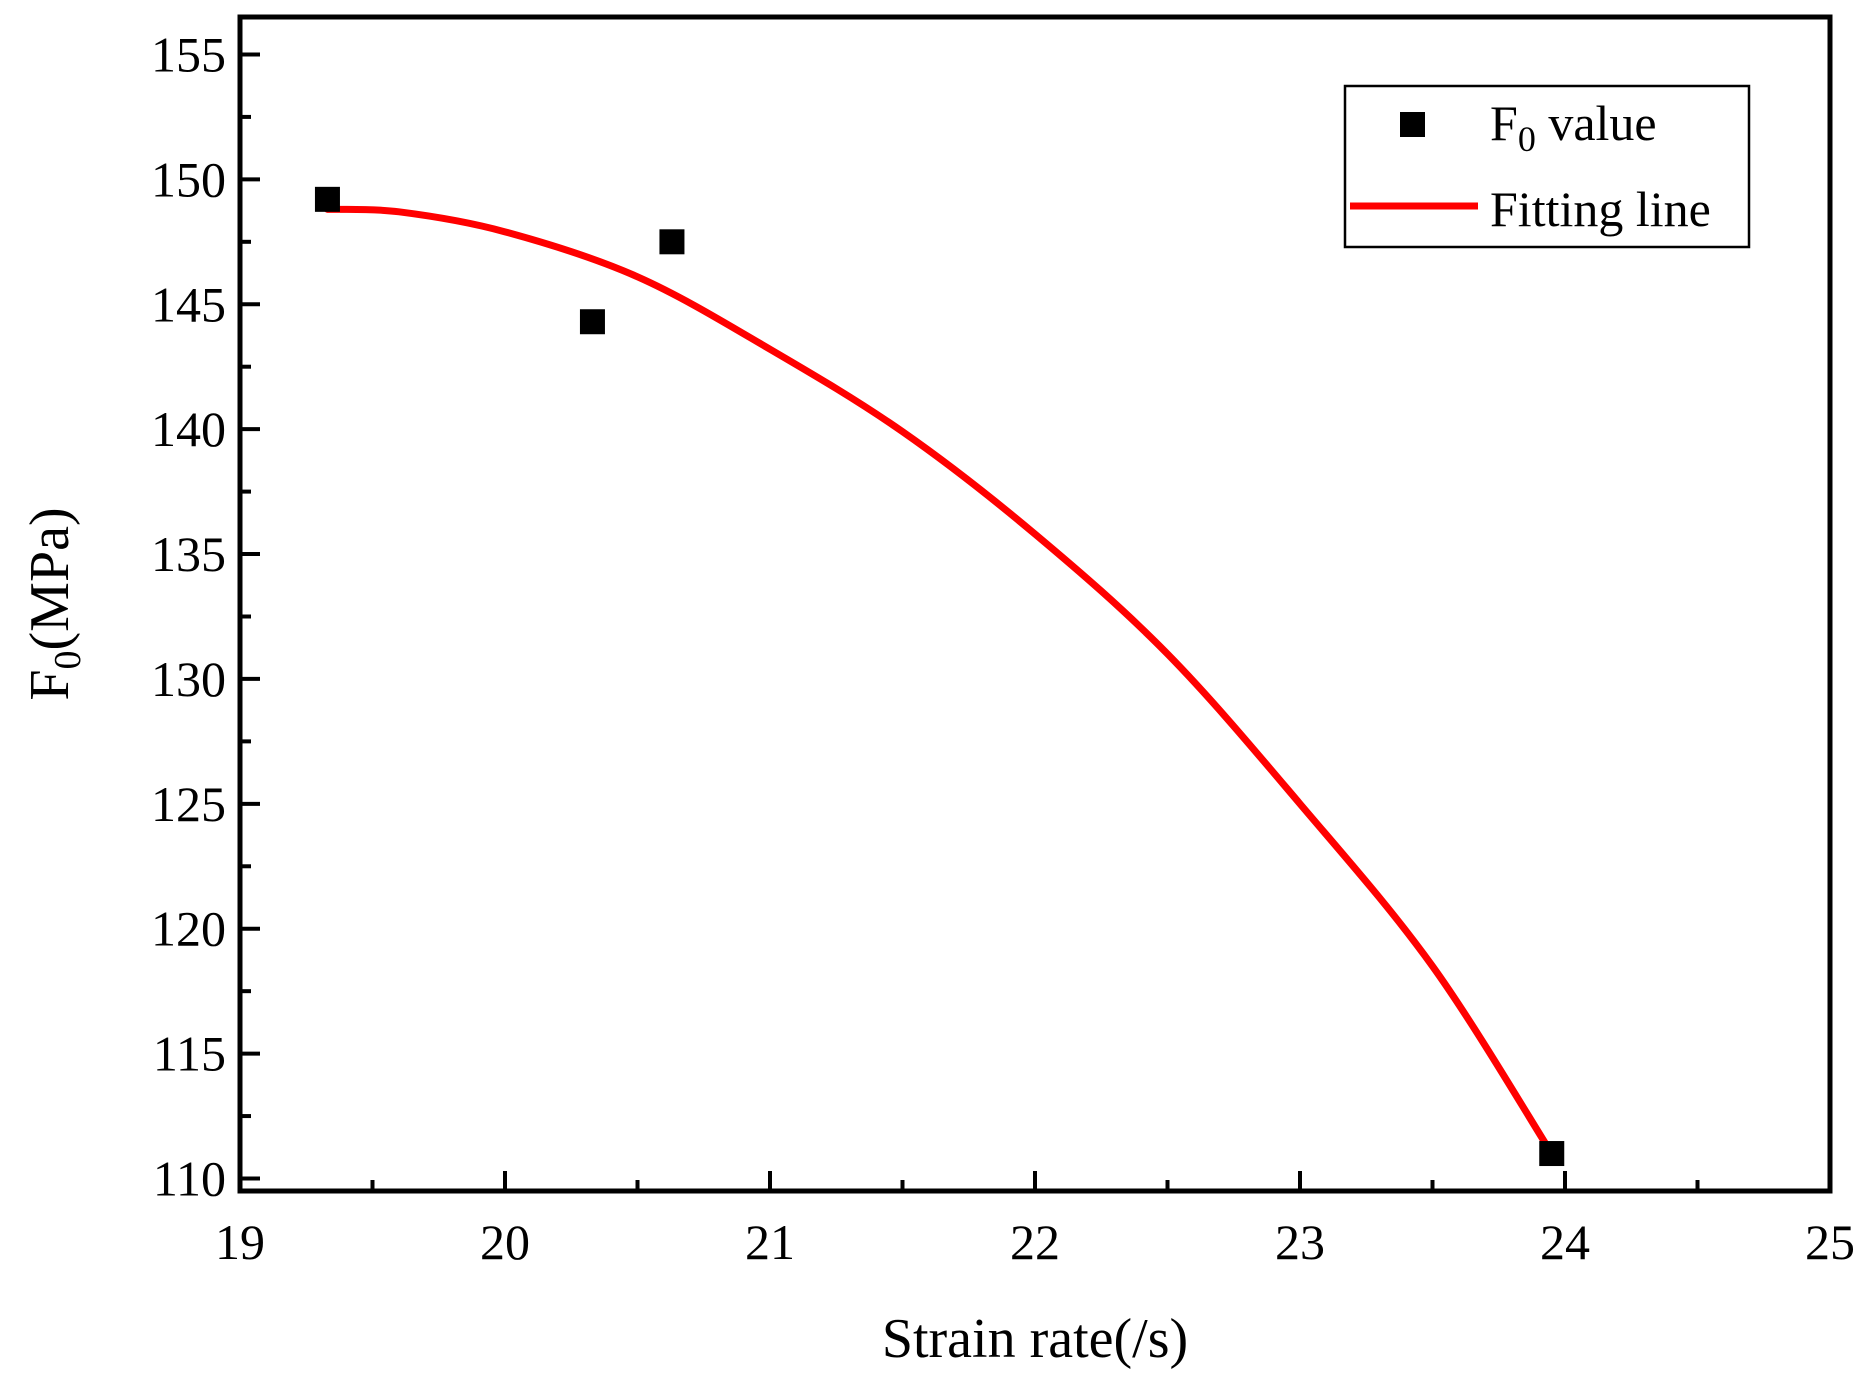  Describe the element at coordinates (50, 578) in the screenshot. I see `y-axis-title-unit: (MPa)` at that location.